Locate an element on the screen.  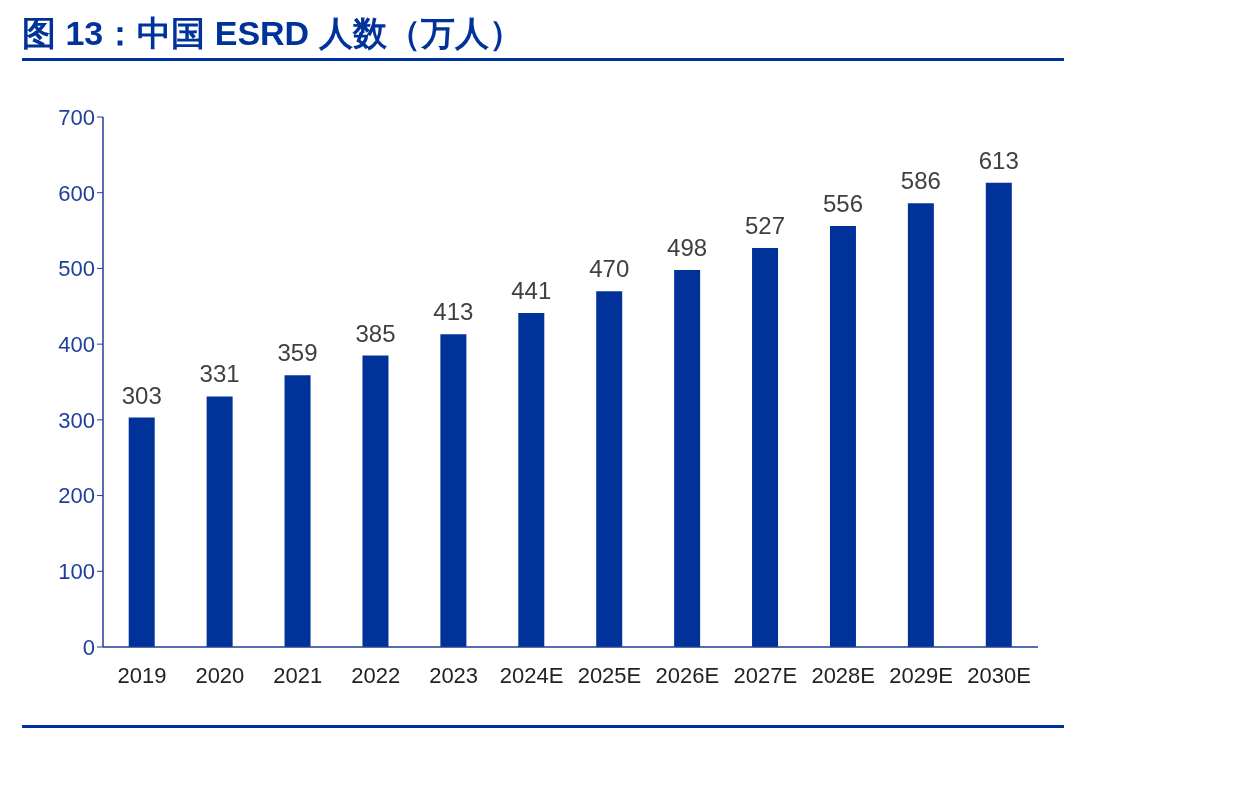
y-tick-label: 500 is located at coordinates (76, 269).